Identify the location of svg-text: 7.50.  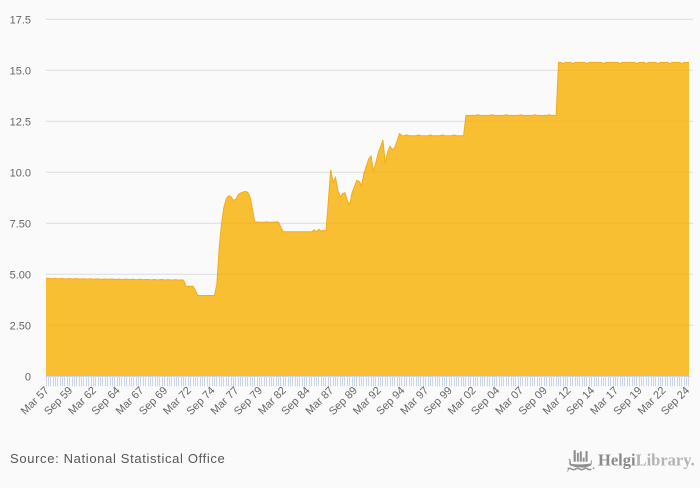
(20, 224).